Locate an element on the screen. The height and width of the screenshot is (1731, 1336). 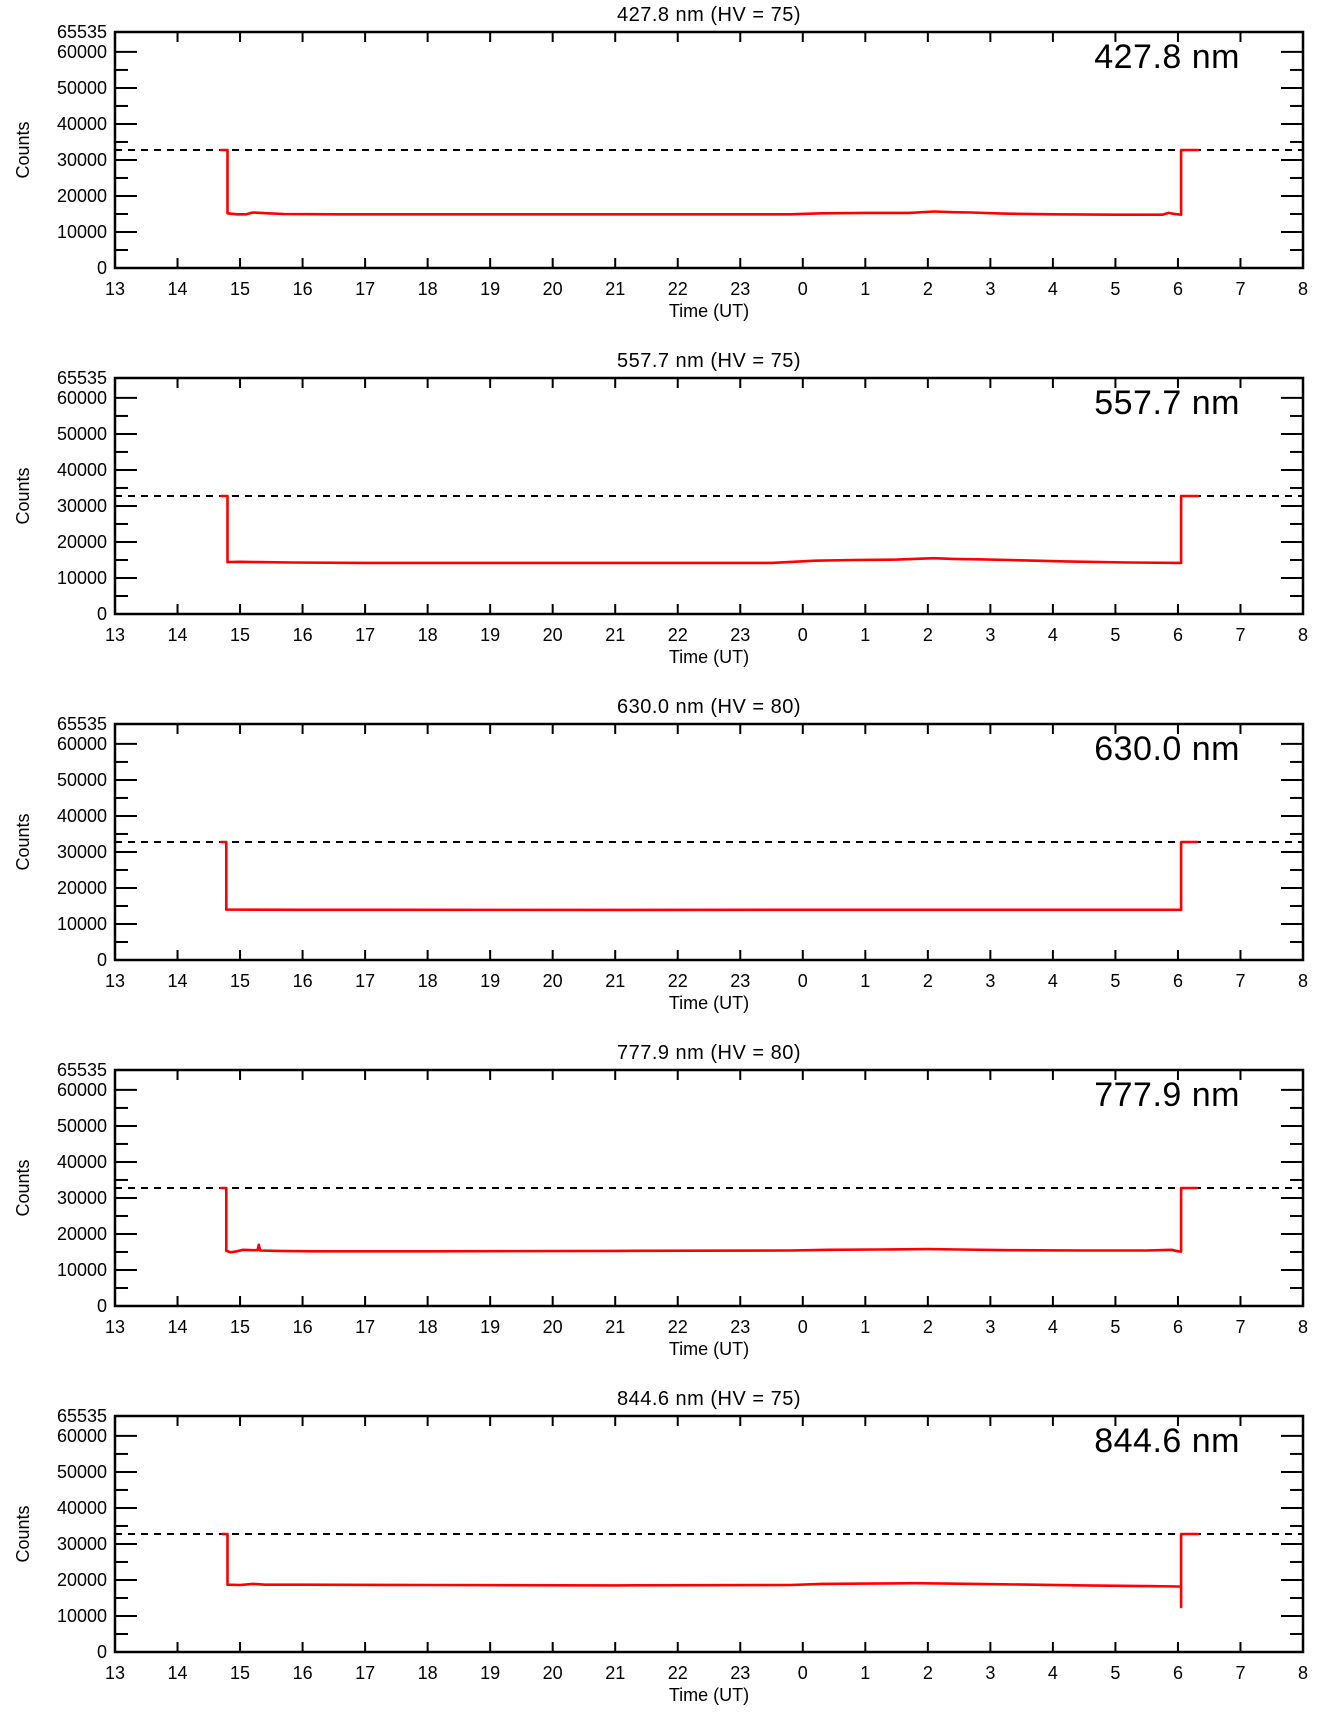
panel-title: 557.7 nm (HV = 75) is located at coordinates (709, 361).